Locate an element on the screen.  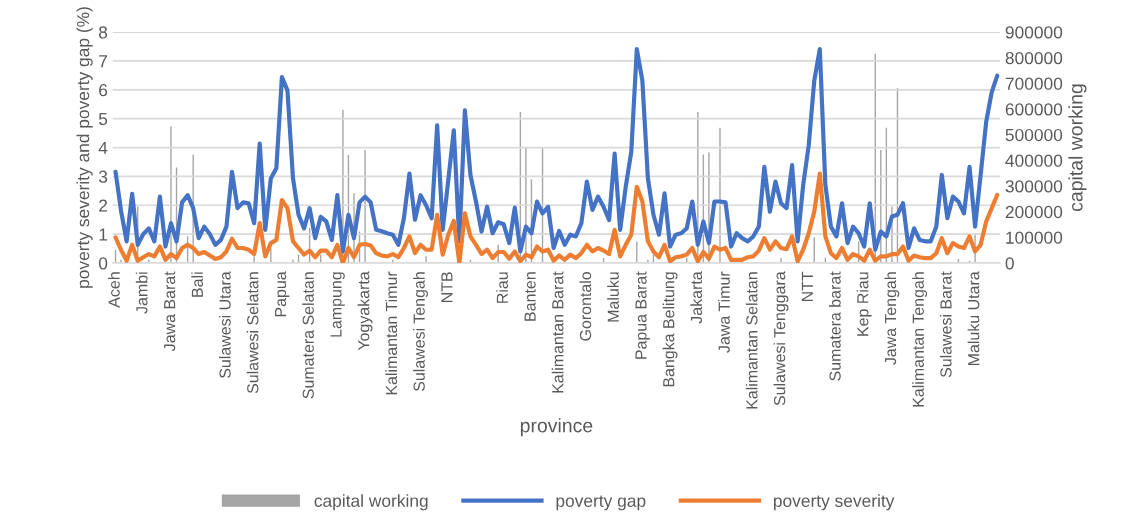
y-tick-label: 7 is located at coordinates (103, 61).